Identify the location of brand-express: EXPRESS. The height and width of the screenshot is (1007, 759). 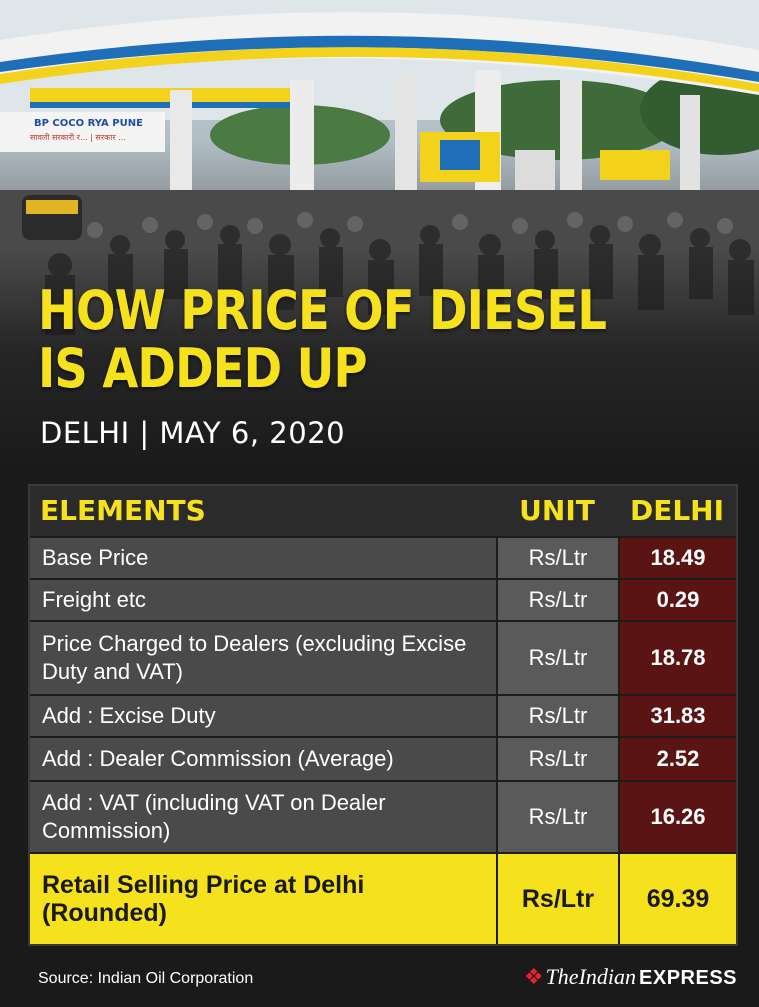
(688, 978).